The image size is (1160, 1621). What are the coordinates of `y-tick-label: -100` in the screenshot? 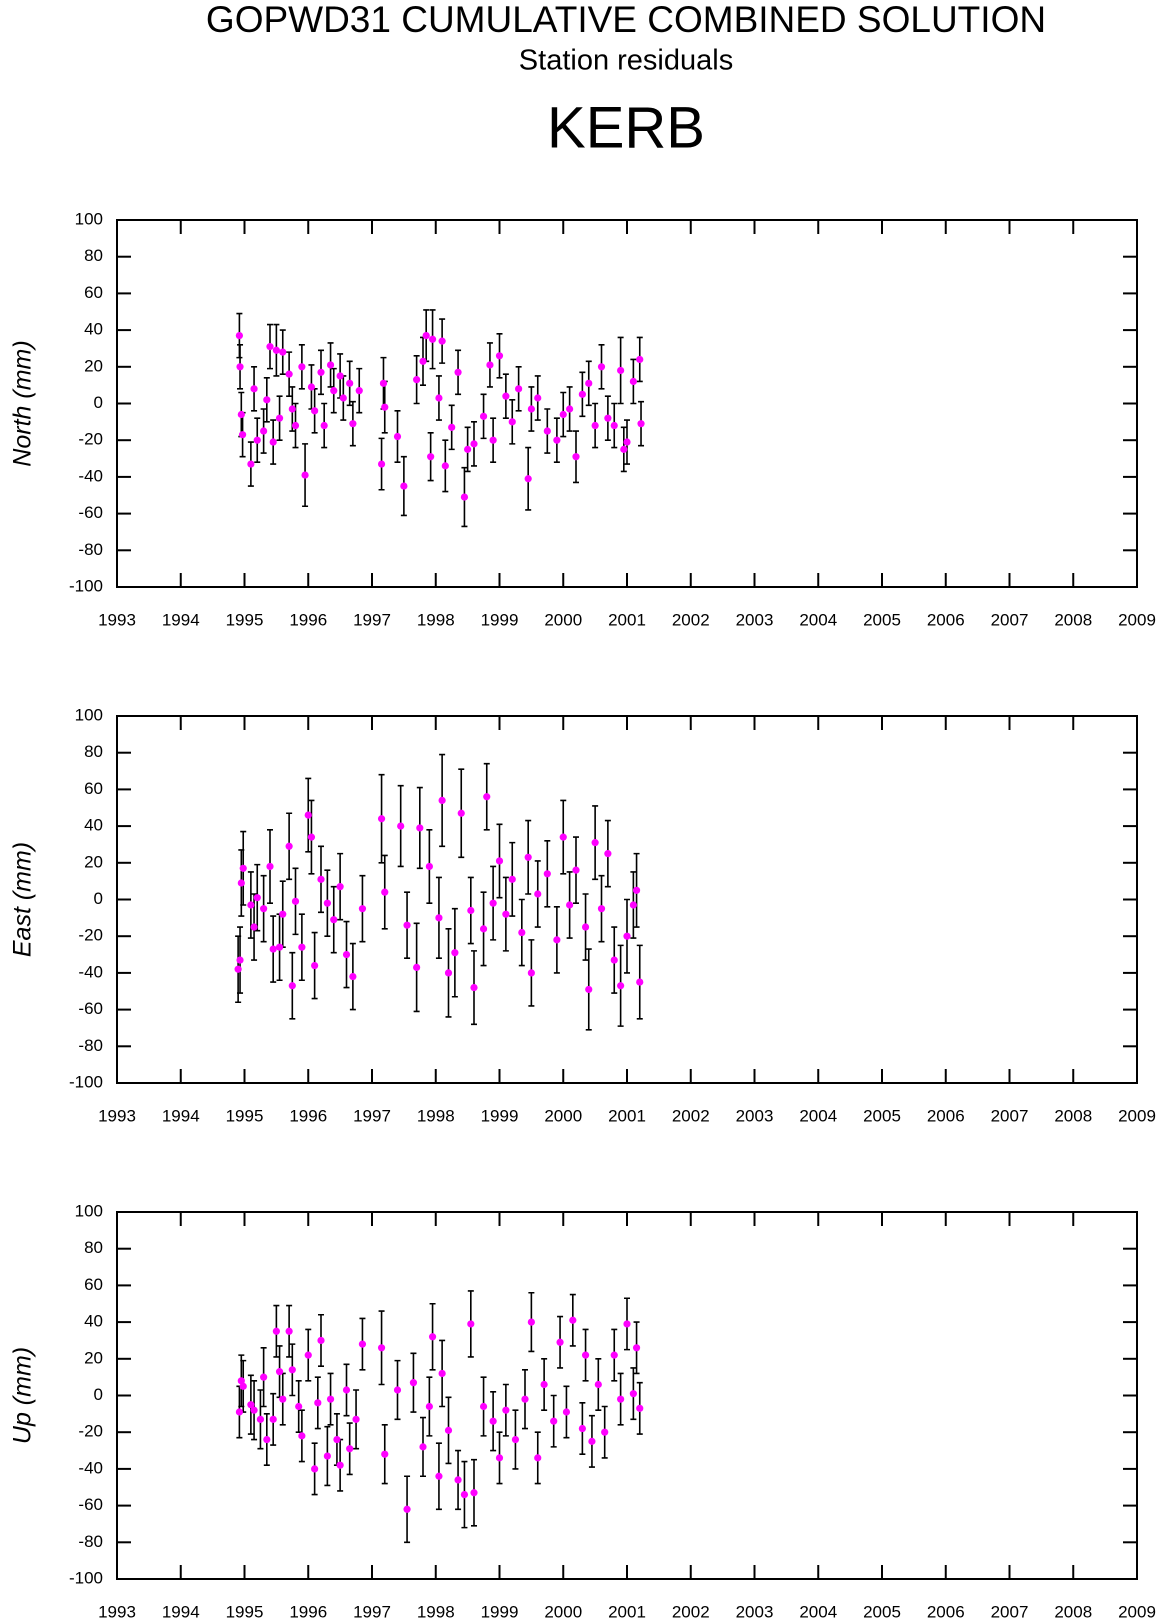 It's located at (86, 1577).